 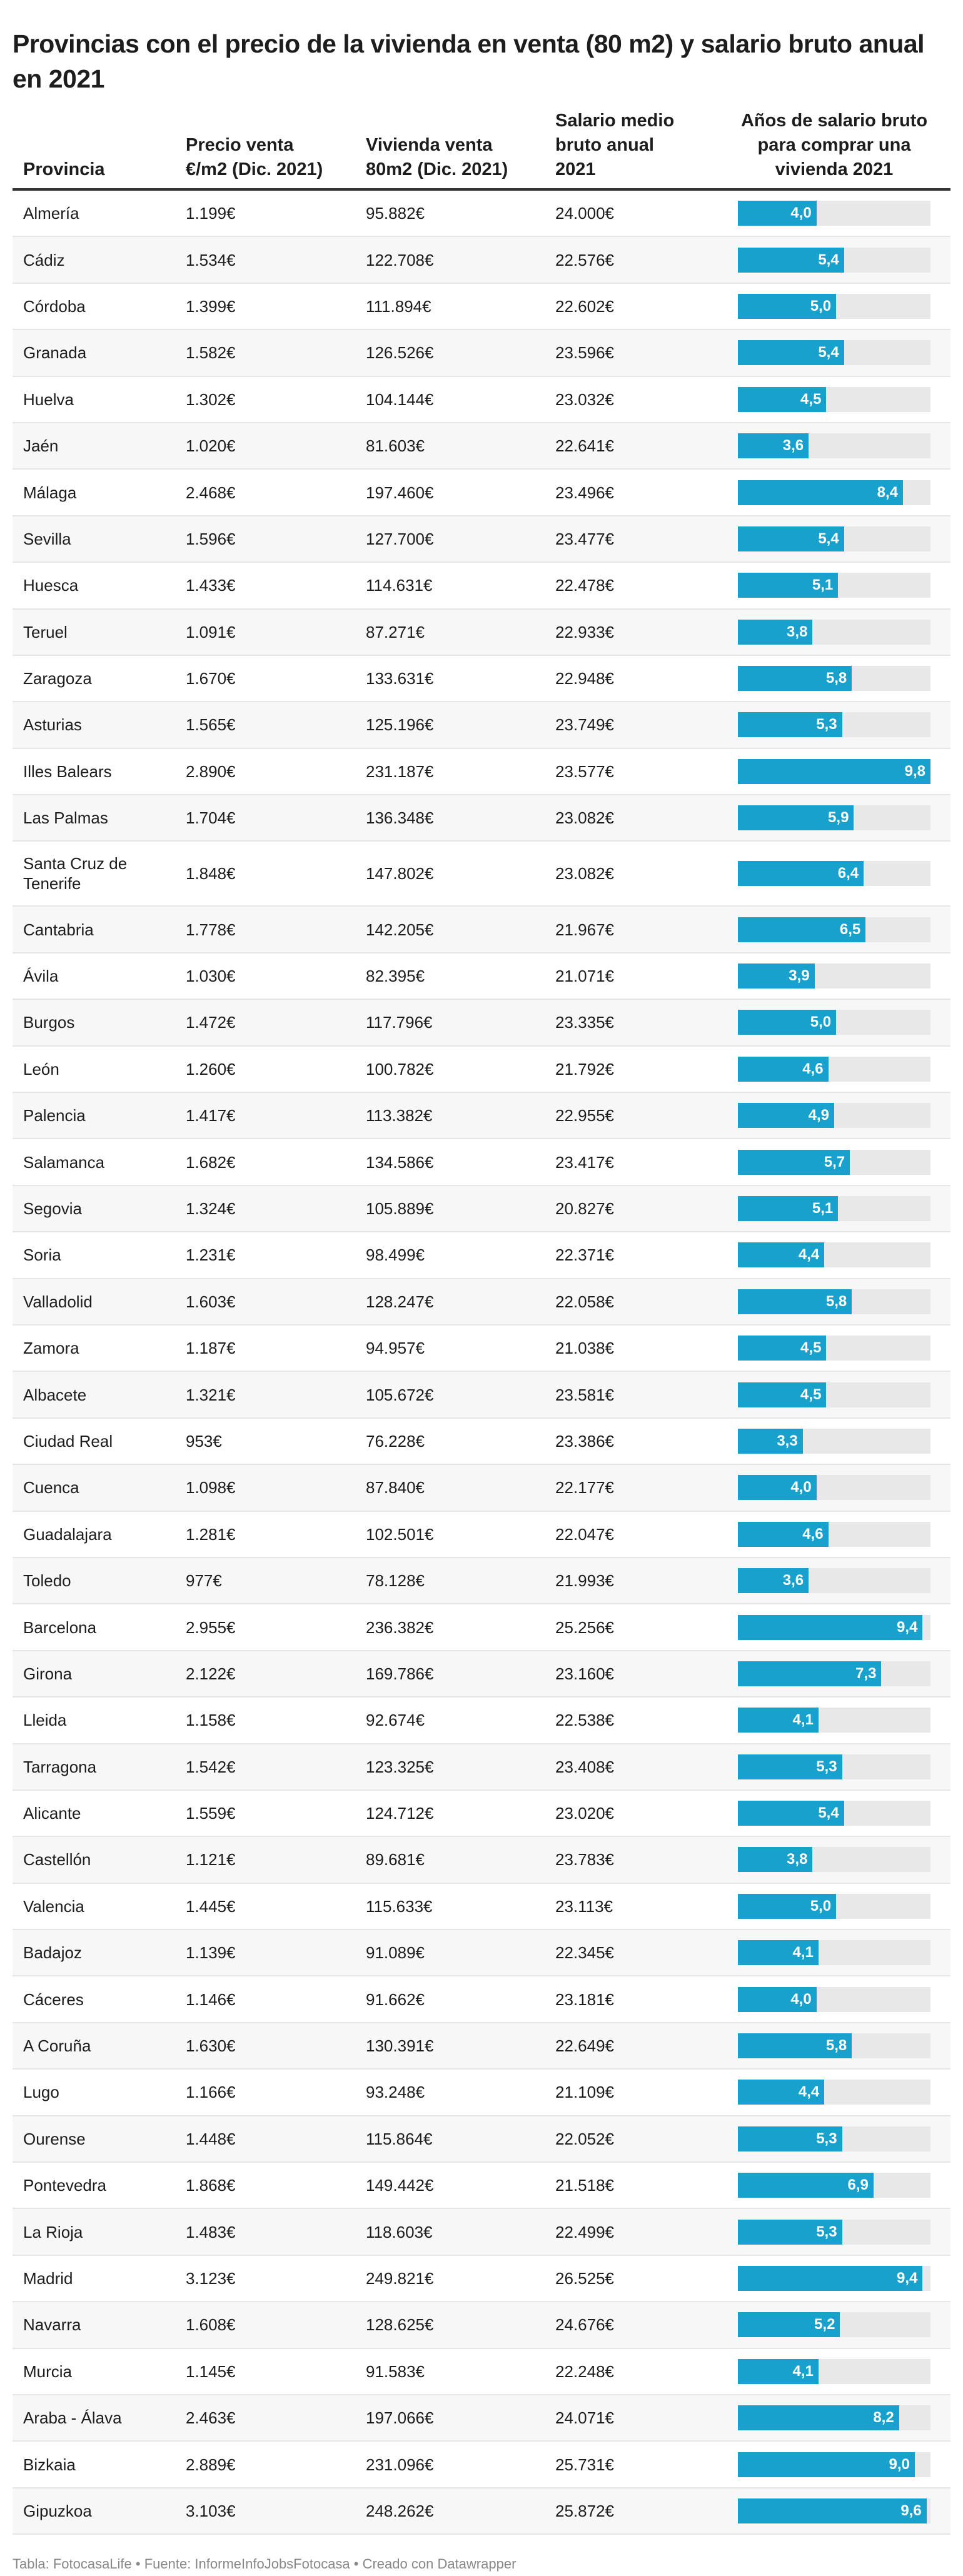 What do you see at coordinates (813, 1533) in the screenshot?
I see `years-bar-label: 4,6` at bounding box center [813, 1533].